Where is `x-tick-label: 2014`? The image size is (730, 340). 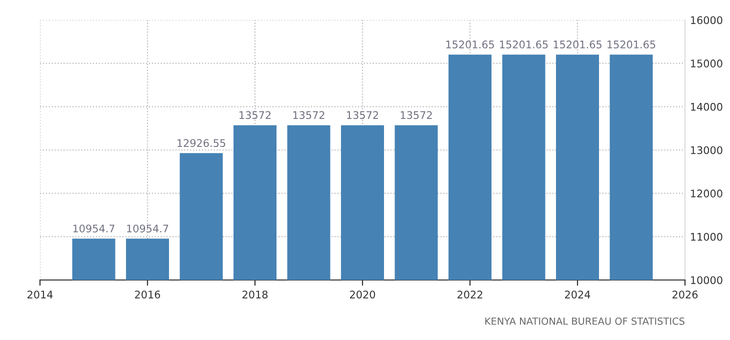
x-tick-label: 2014 is located at coordinates (40, 294).